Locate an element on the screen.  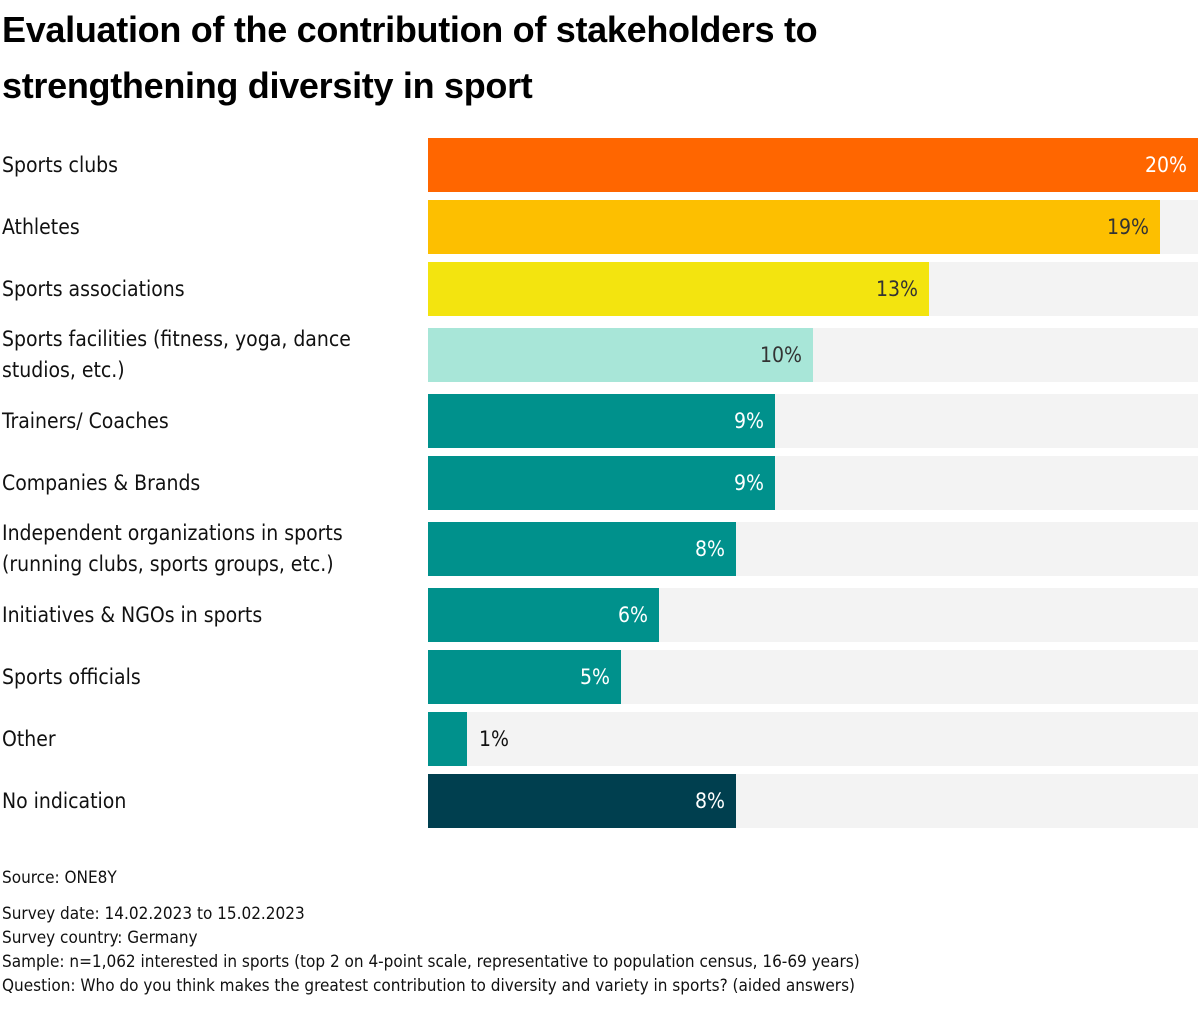
source-note: Source: ONE8Y is located at coordinates (59, 878).